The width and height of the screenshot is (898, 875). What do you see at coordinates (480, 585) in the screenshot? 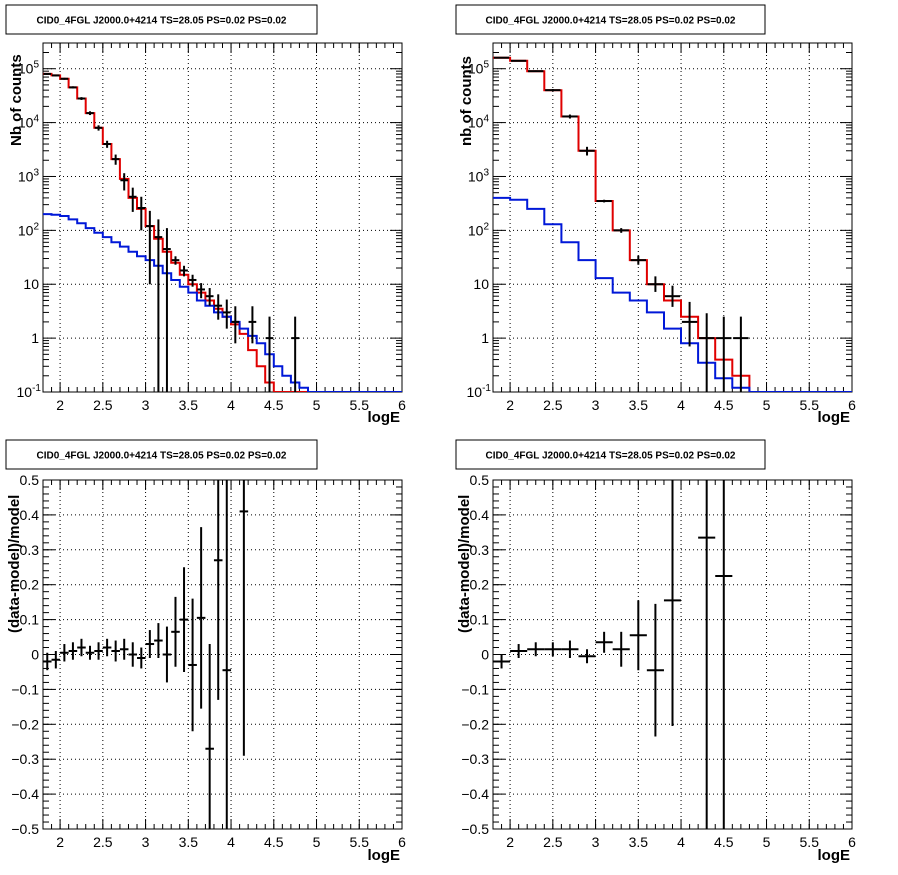
I see `y-tick-label: 0.2` at bounding box center [480, 585].